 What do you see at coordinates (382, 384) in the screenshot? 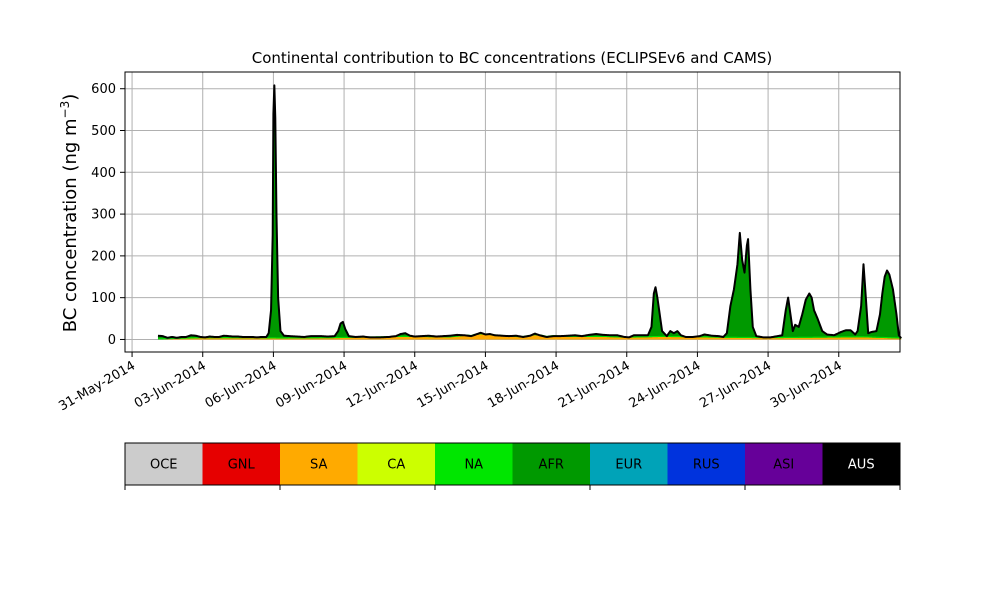
I see `x-tick-label: 12-Jun-2014` at bounding box center [382, 384].